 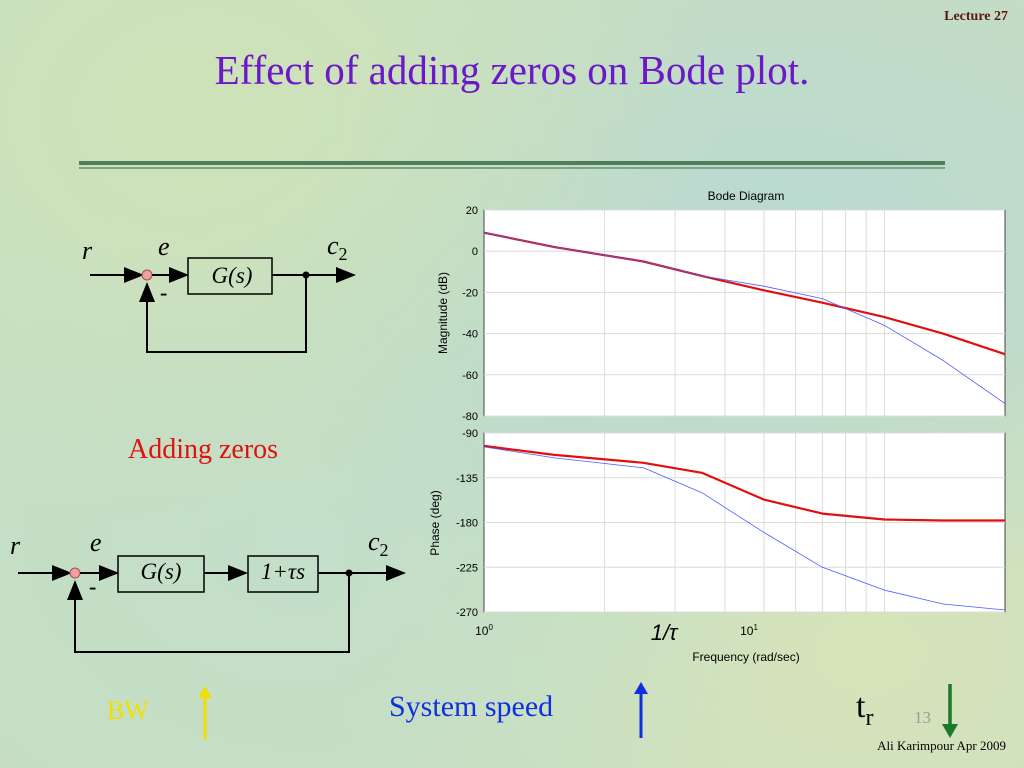 I want to click on slide-number: 13, so click(x=922, y=717).